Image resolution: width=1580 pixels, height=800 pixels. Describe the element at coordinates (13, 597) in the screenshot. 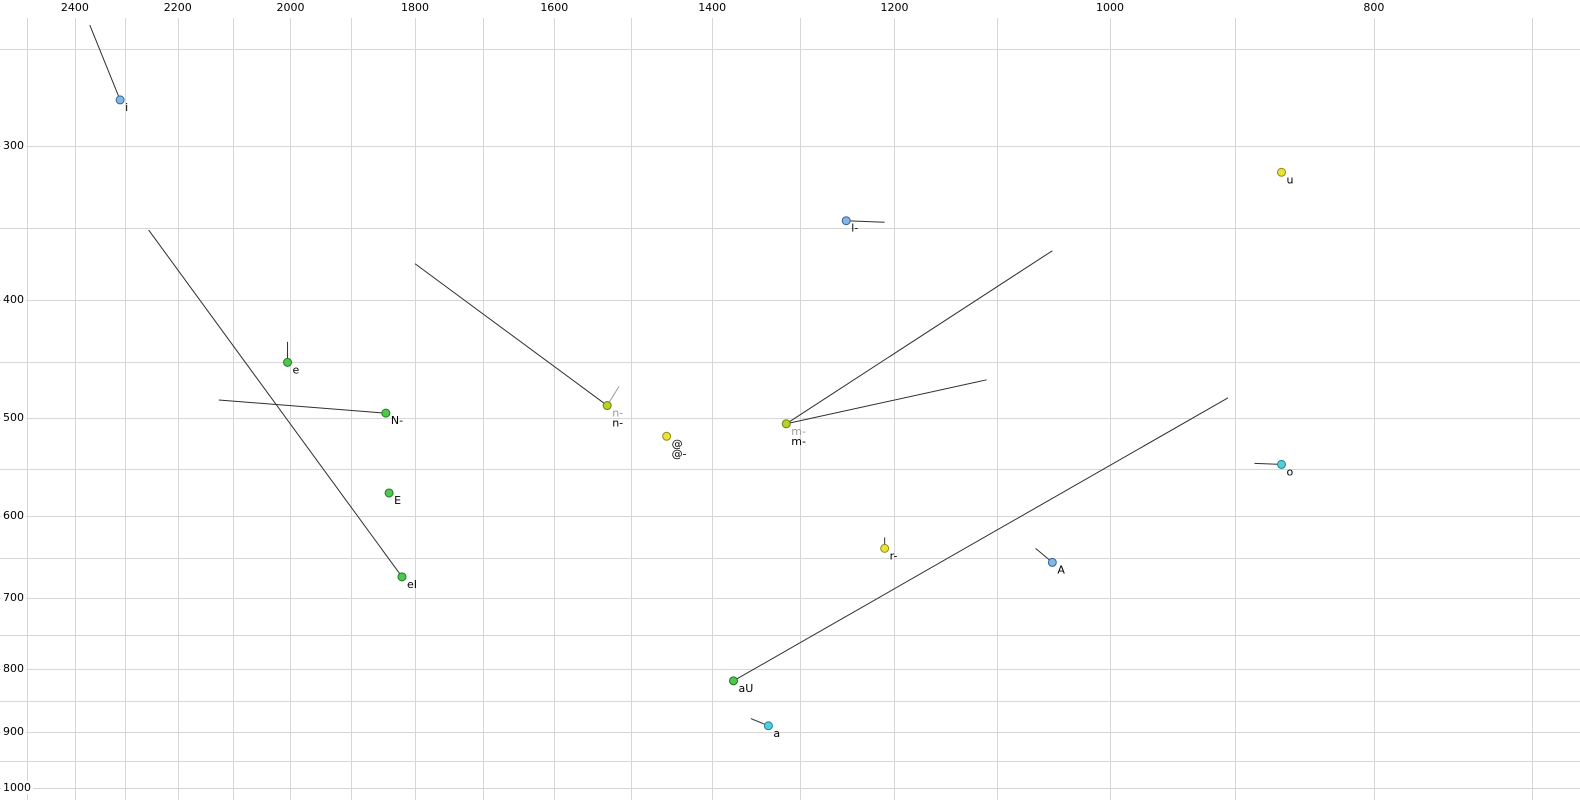

I see `y-axis-tick-label: 700` at that location.